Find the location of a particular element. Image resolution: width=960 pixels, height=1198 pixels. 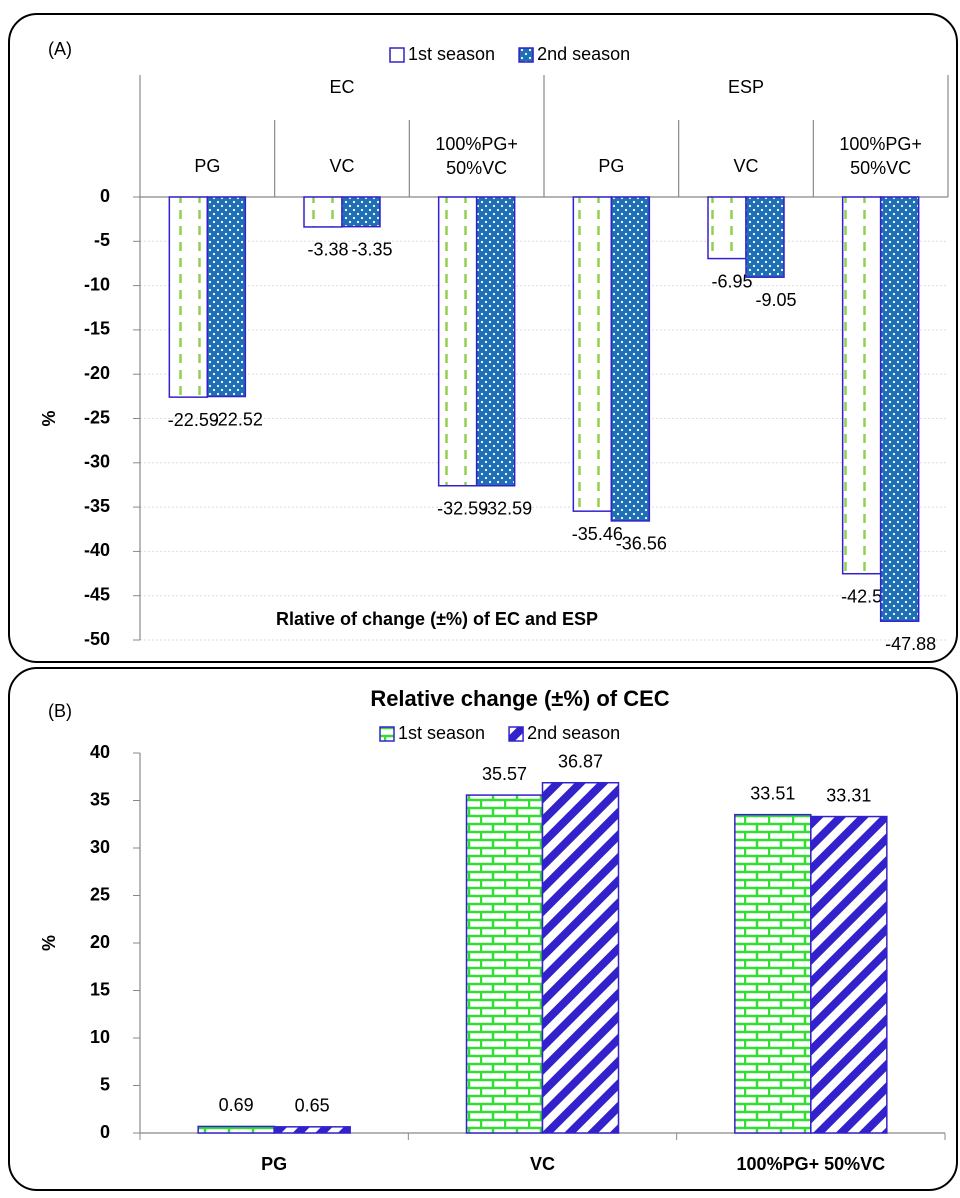

y-tick-label: -40 is located at coordinates (97, 550).